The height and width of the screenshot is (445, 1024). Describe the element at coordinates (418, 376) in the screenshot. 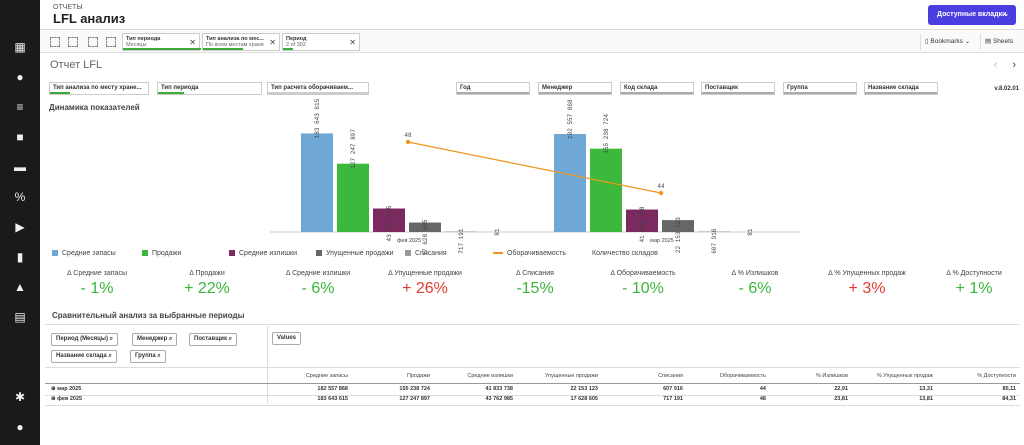

I see `column-header: Продажи` at that location.